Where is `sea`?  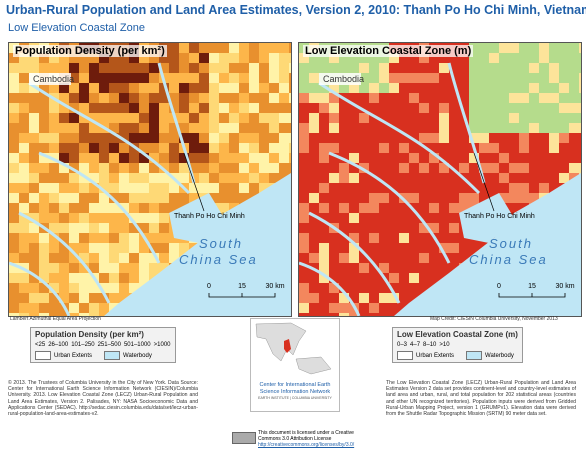 sea is located at coordinates (197, 244).